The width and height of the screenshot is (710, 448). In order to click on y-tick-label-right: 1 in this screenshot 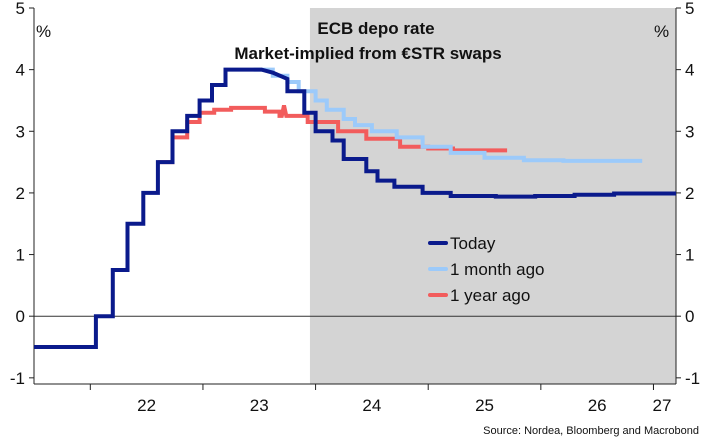, I will do `click(689, 255)`.